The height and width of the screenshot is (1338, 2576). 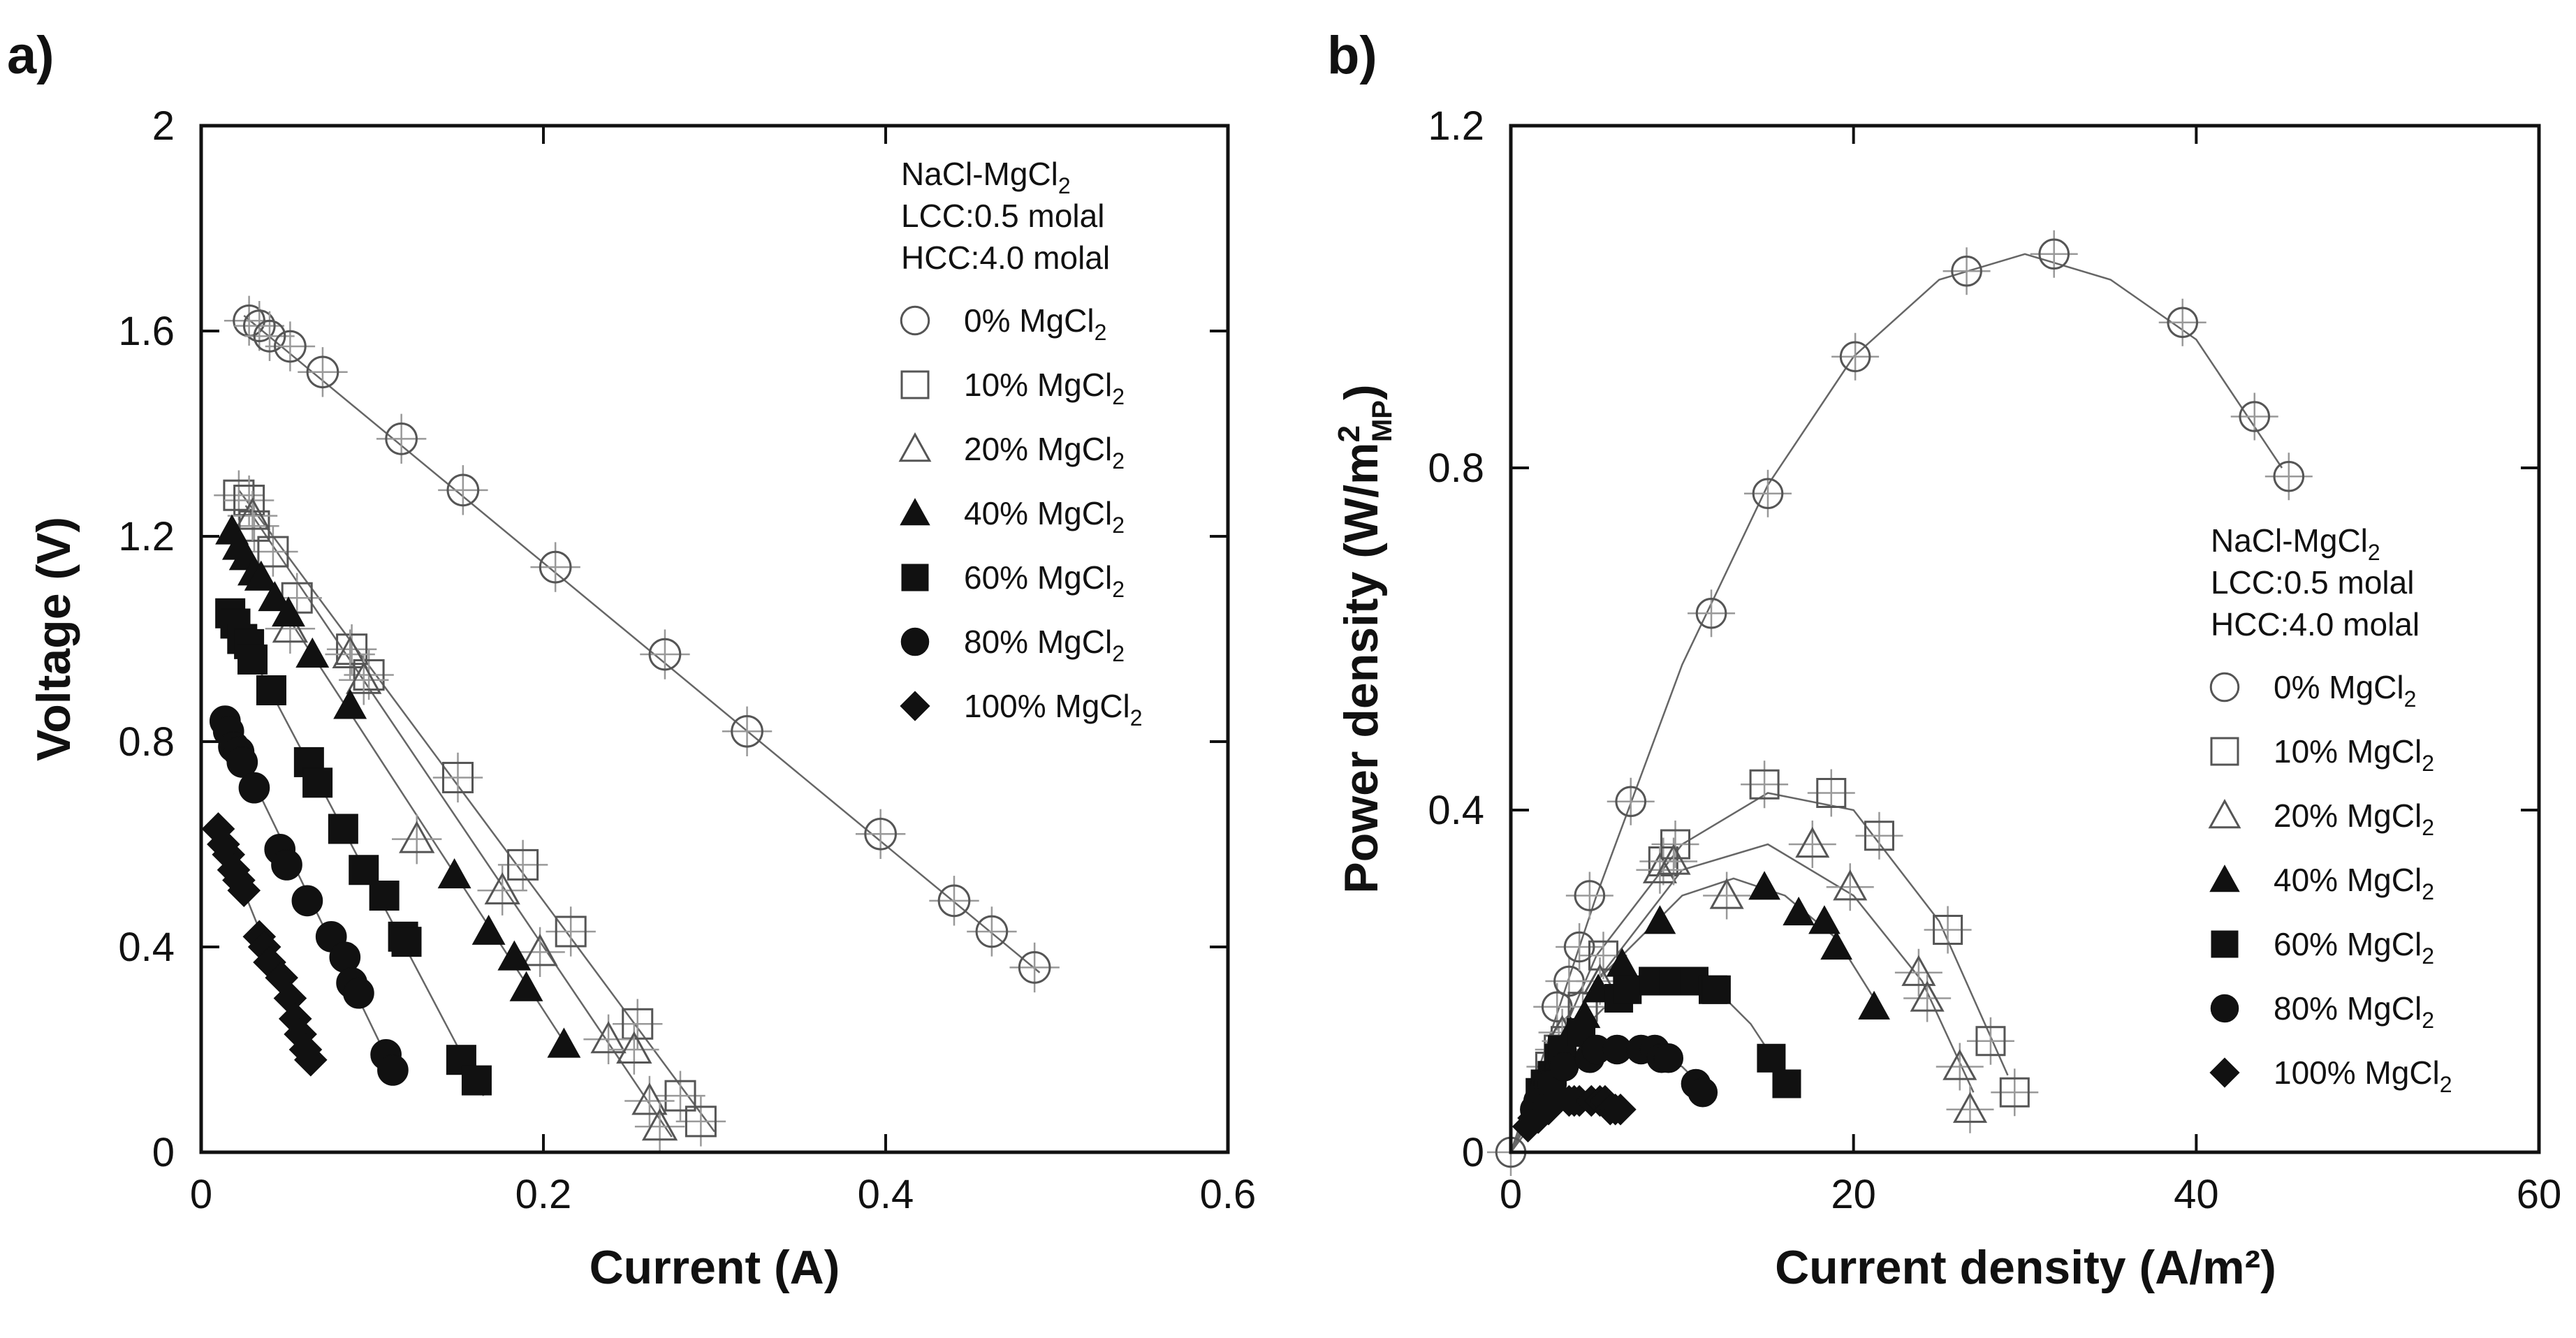 I want to click on a-legend-label: 80% MgCl2, so click(x=1044, y=645).